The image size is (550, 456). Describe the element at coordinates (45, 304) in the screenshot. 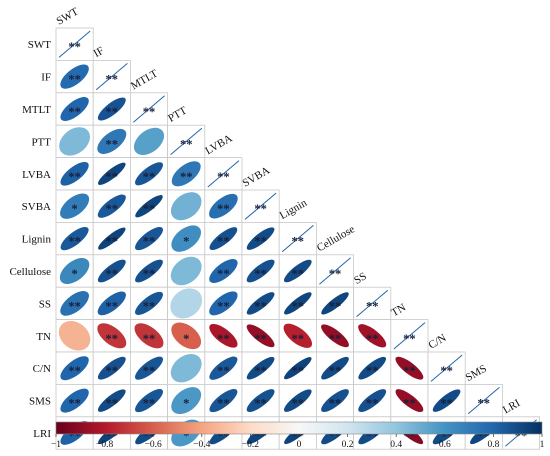

I see `row-label-ss: SS` at that location.